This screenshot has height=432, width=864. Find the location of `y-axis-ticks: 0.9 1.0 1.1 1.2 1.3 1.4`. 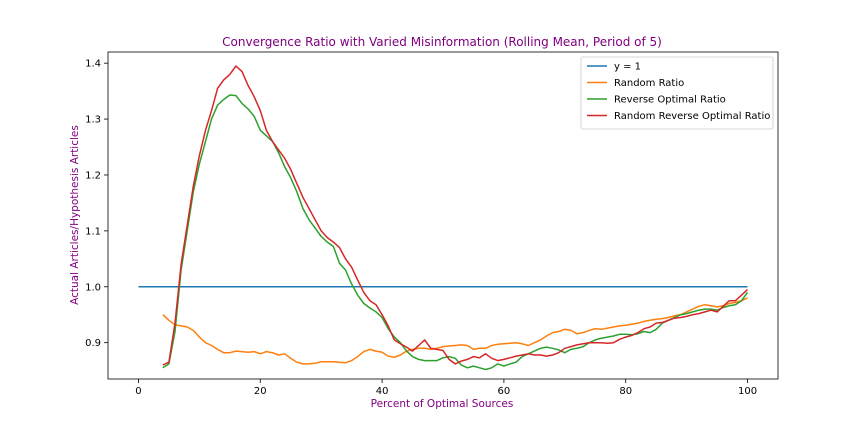

y-axis-ticks: 0.9 1.0 1.1 1.2 1.3 1.4 is located at coordinates (96, 204).